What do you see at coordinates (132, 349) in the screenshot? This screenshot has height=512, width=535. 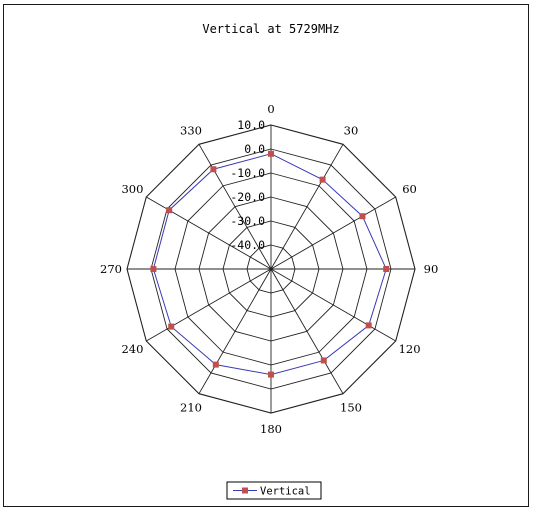 I see `angle-tick-label: 240` at bounding box center [132, 349].